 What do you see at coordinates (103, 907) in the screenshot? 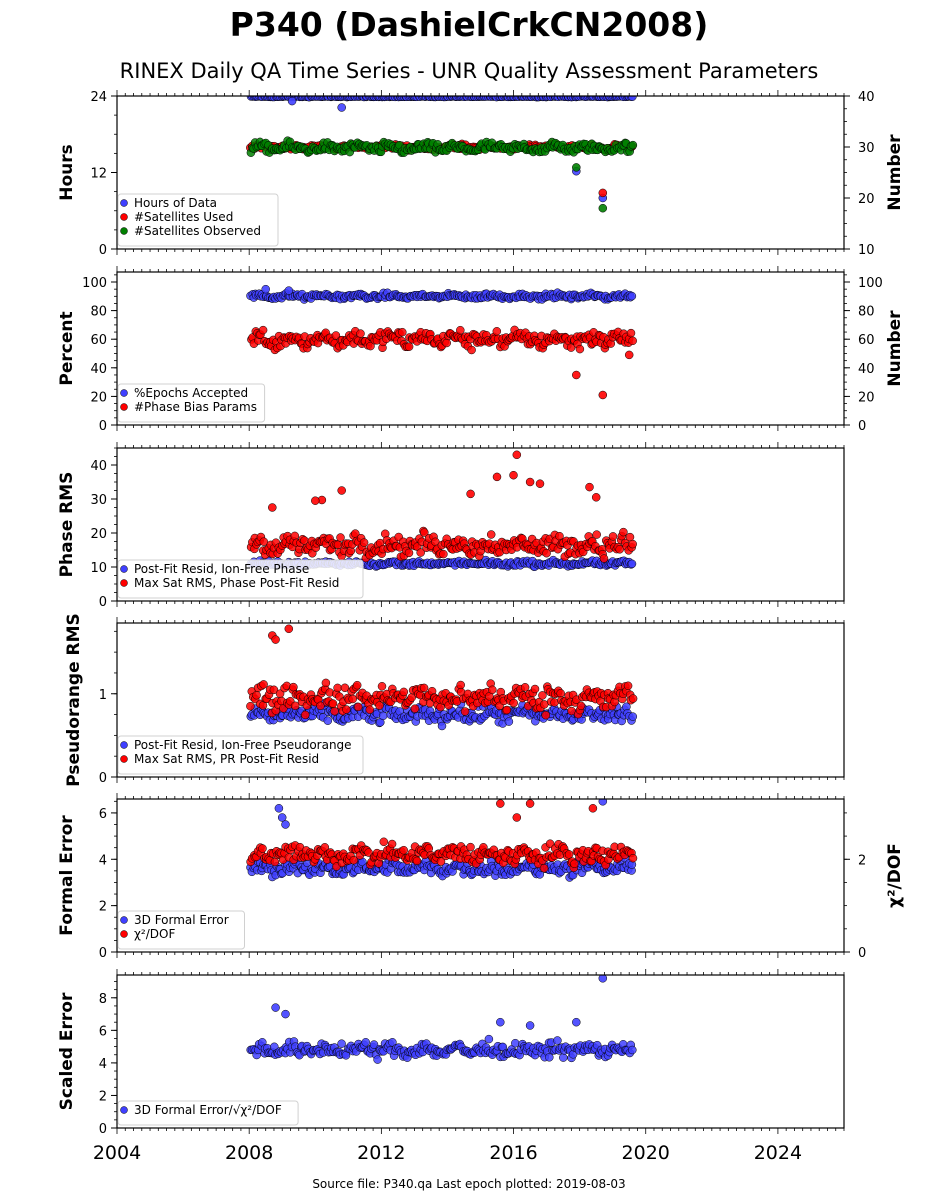
I see `y-tick-label: 2` at bounding box center [103, 907].